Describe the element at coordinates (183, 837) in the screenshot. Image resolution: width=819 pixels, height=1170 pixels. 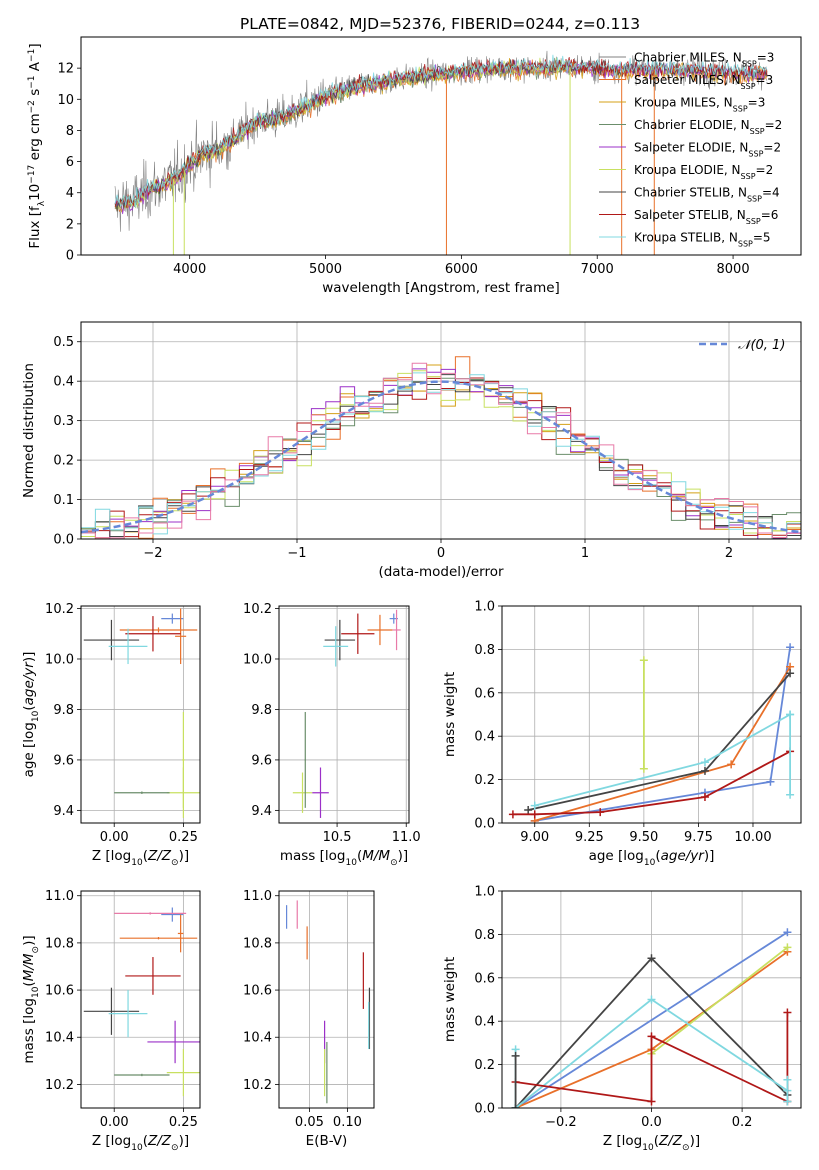
I see `x-tick-label: 0.25` at that location.